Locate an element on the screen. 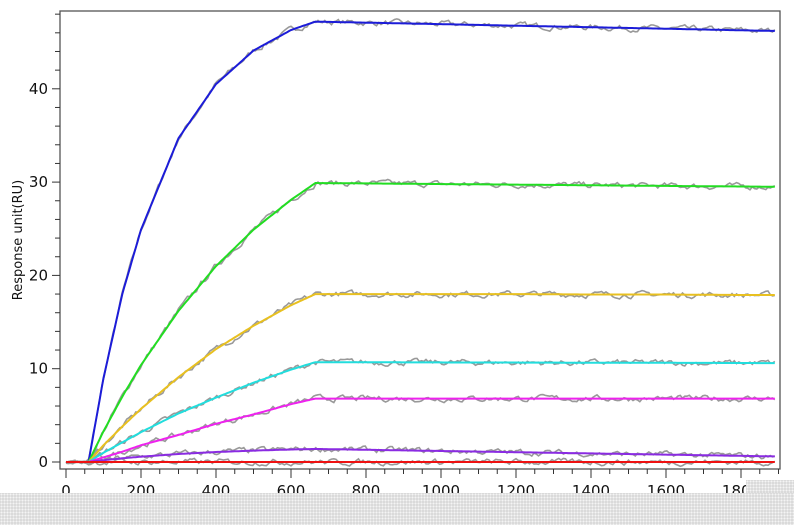 This screenshot has height=525, width=794. y-tick-label: 40 is located at coordinates (38, 89).